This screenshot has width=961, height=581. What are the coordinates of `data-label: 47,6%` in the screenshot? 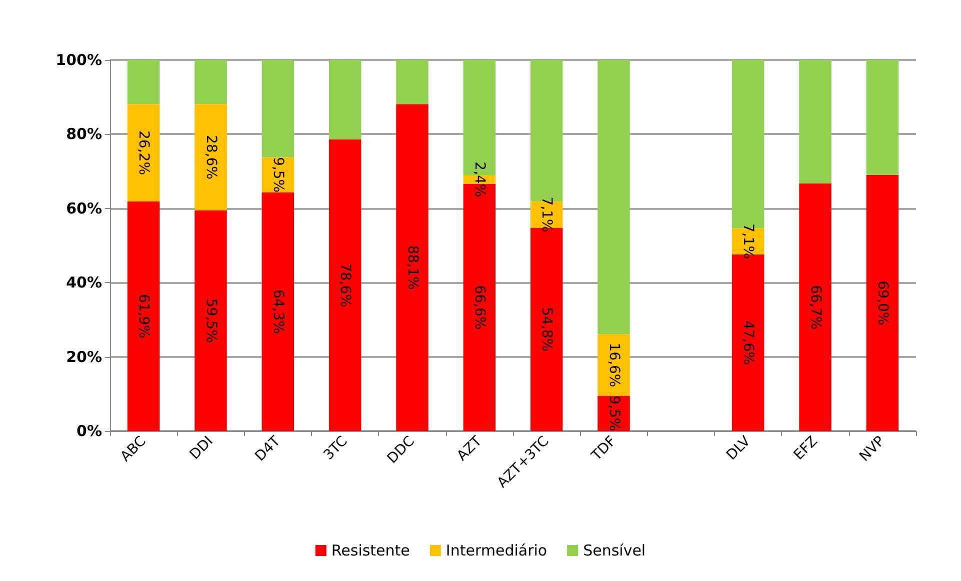 It's located at (748, 342).